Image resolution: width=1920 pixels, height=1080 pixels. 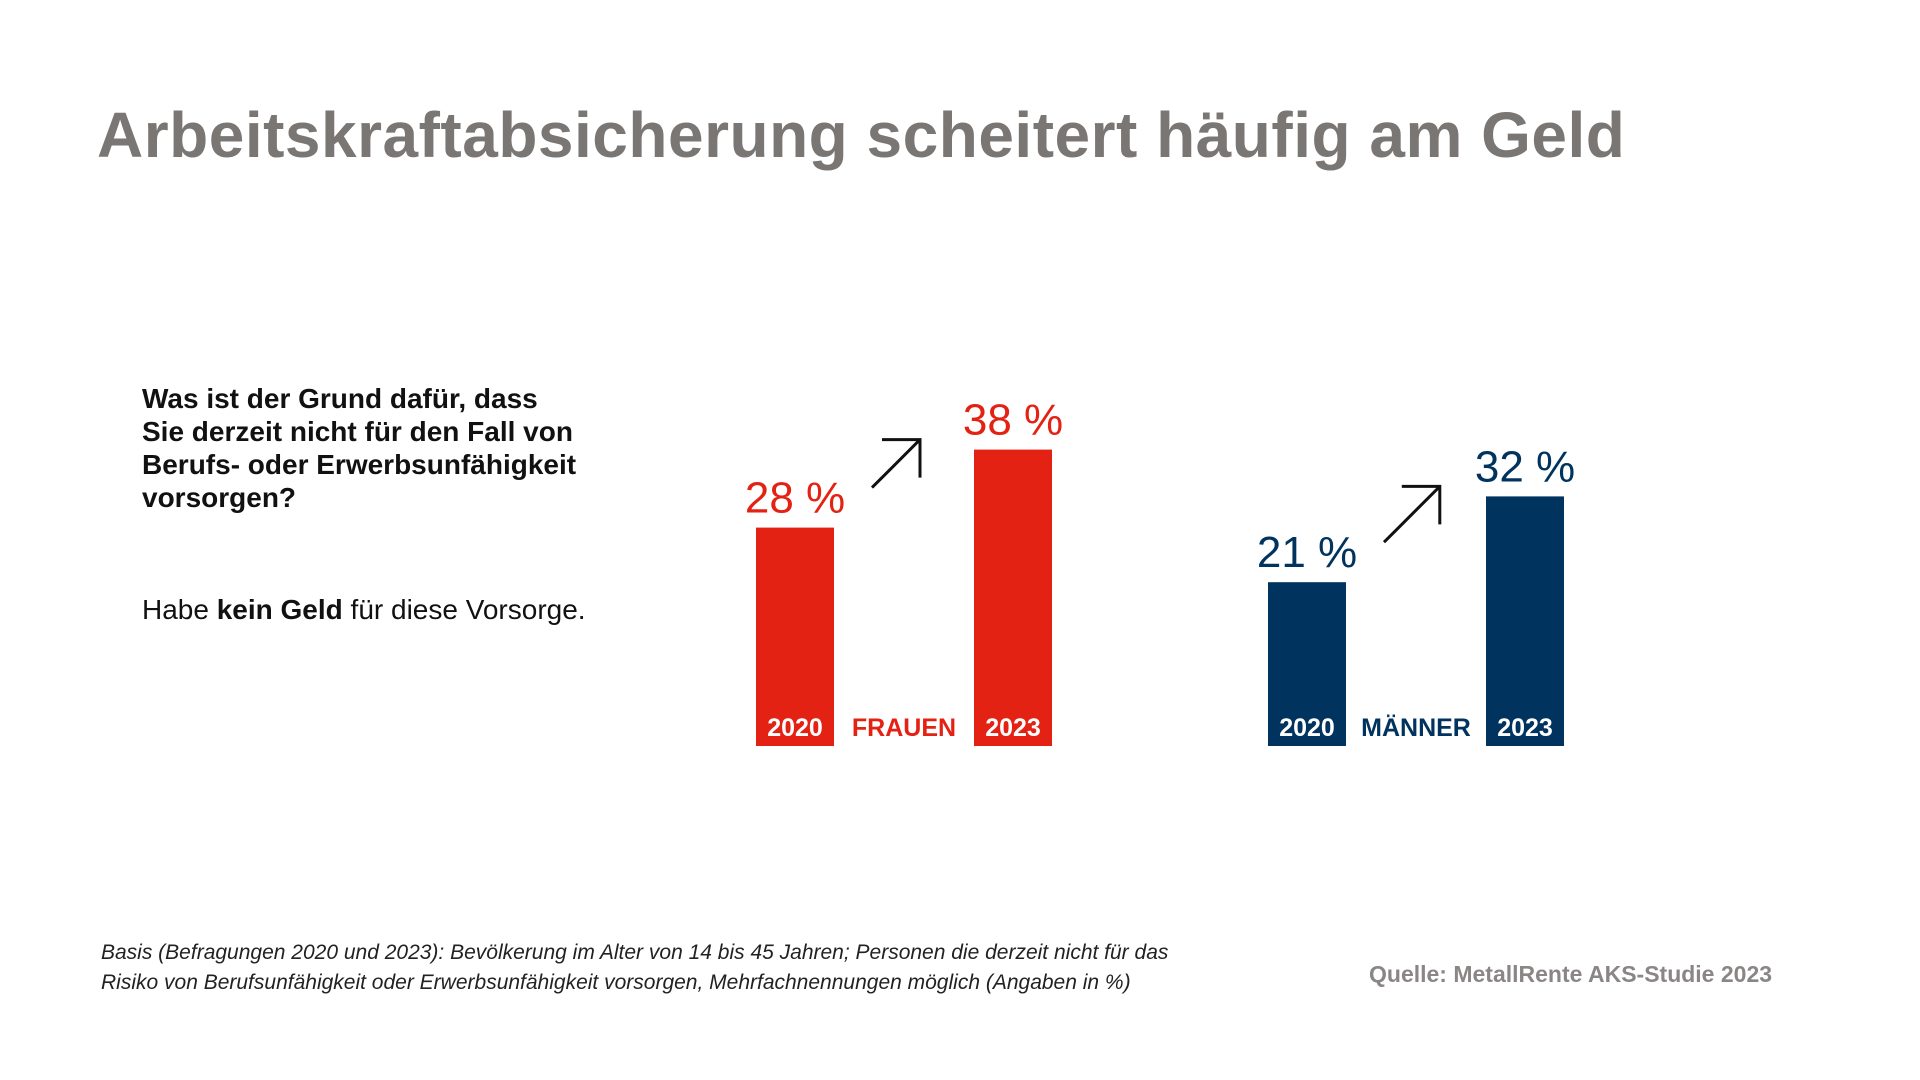 I want to click on source-credit: Quelle: MetallRente AKS-Studie 2023, so click(x=1571, y=974).